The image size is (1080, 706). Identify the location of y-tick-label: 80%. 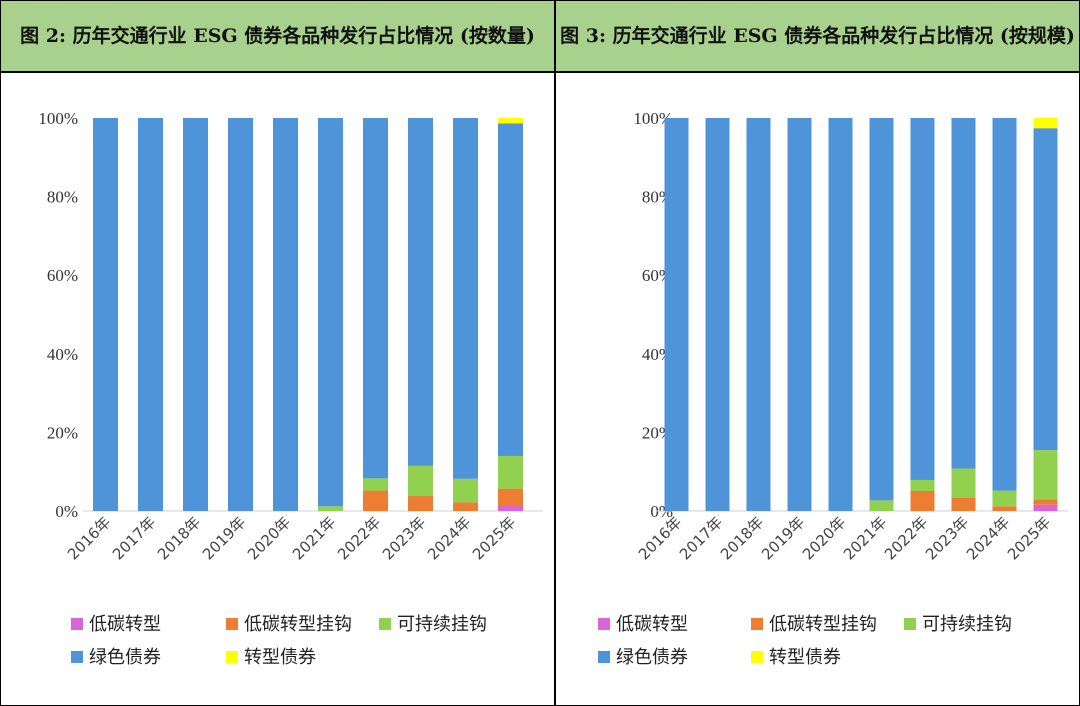
(62, 197).